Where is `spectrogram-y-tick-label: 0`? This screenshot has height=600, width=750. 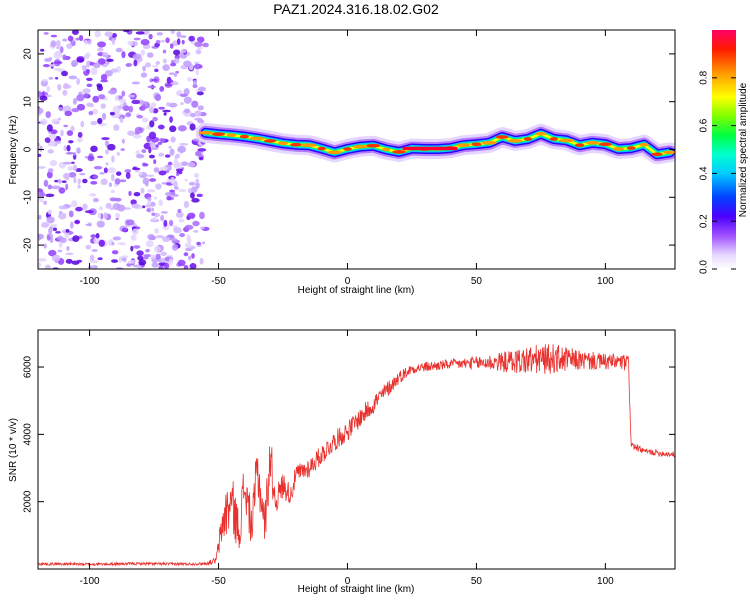 spectrogram-y-tick-label: 0 is located at coordinates (28, 149).